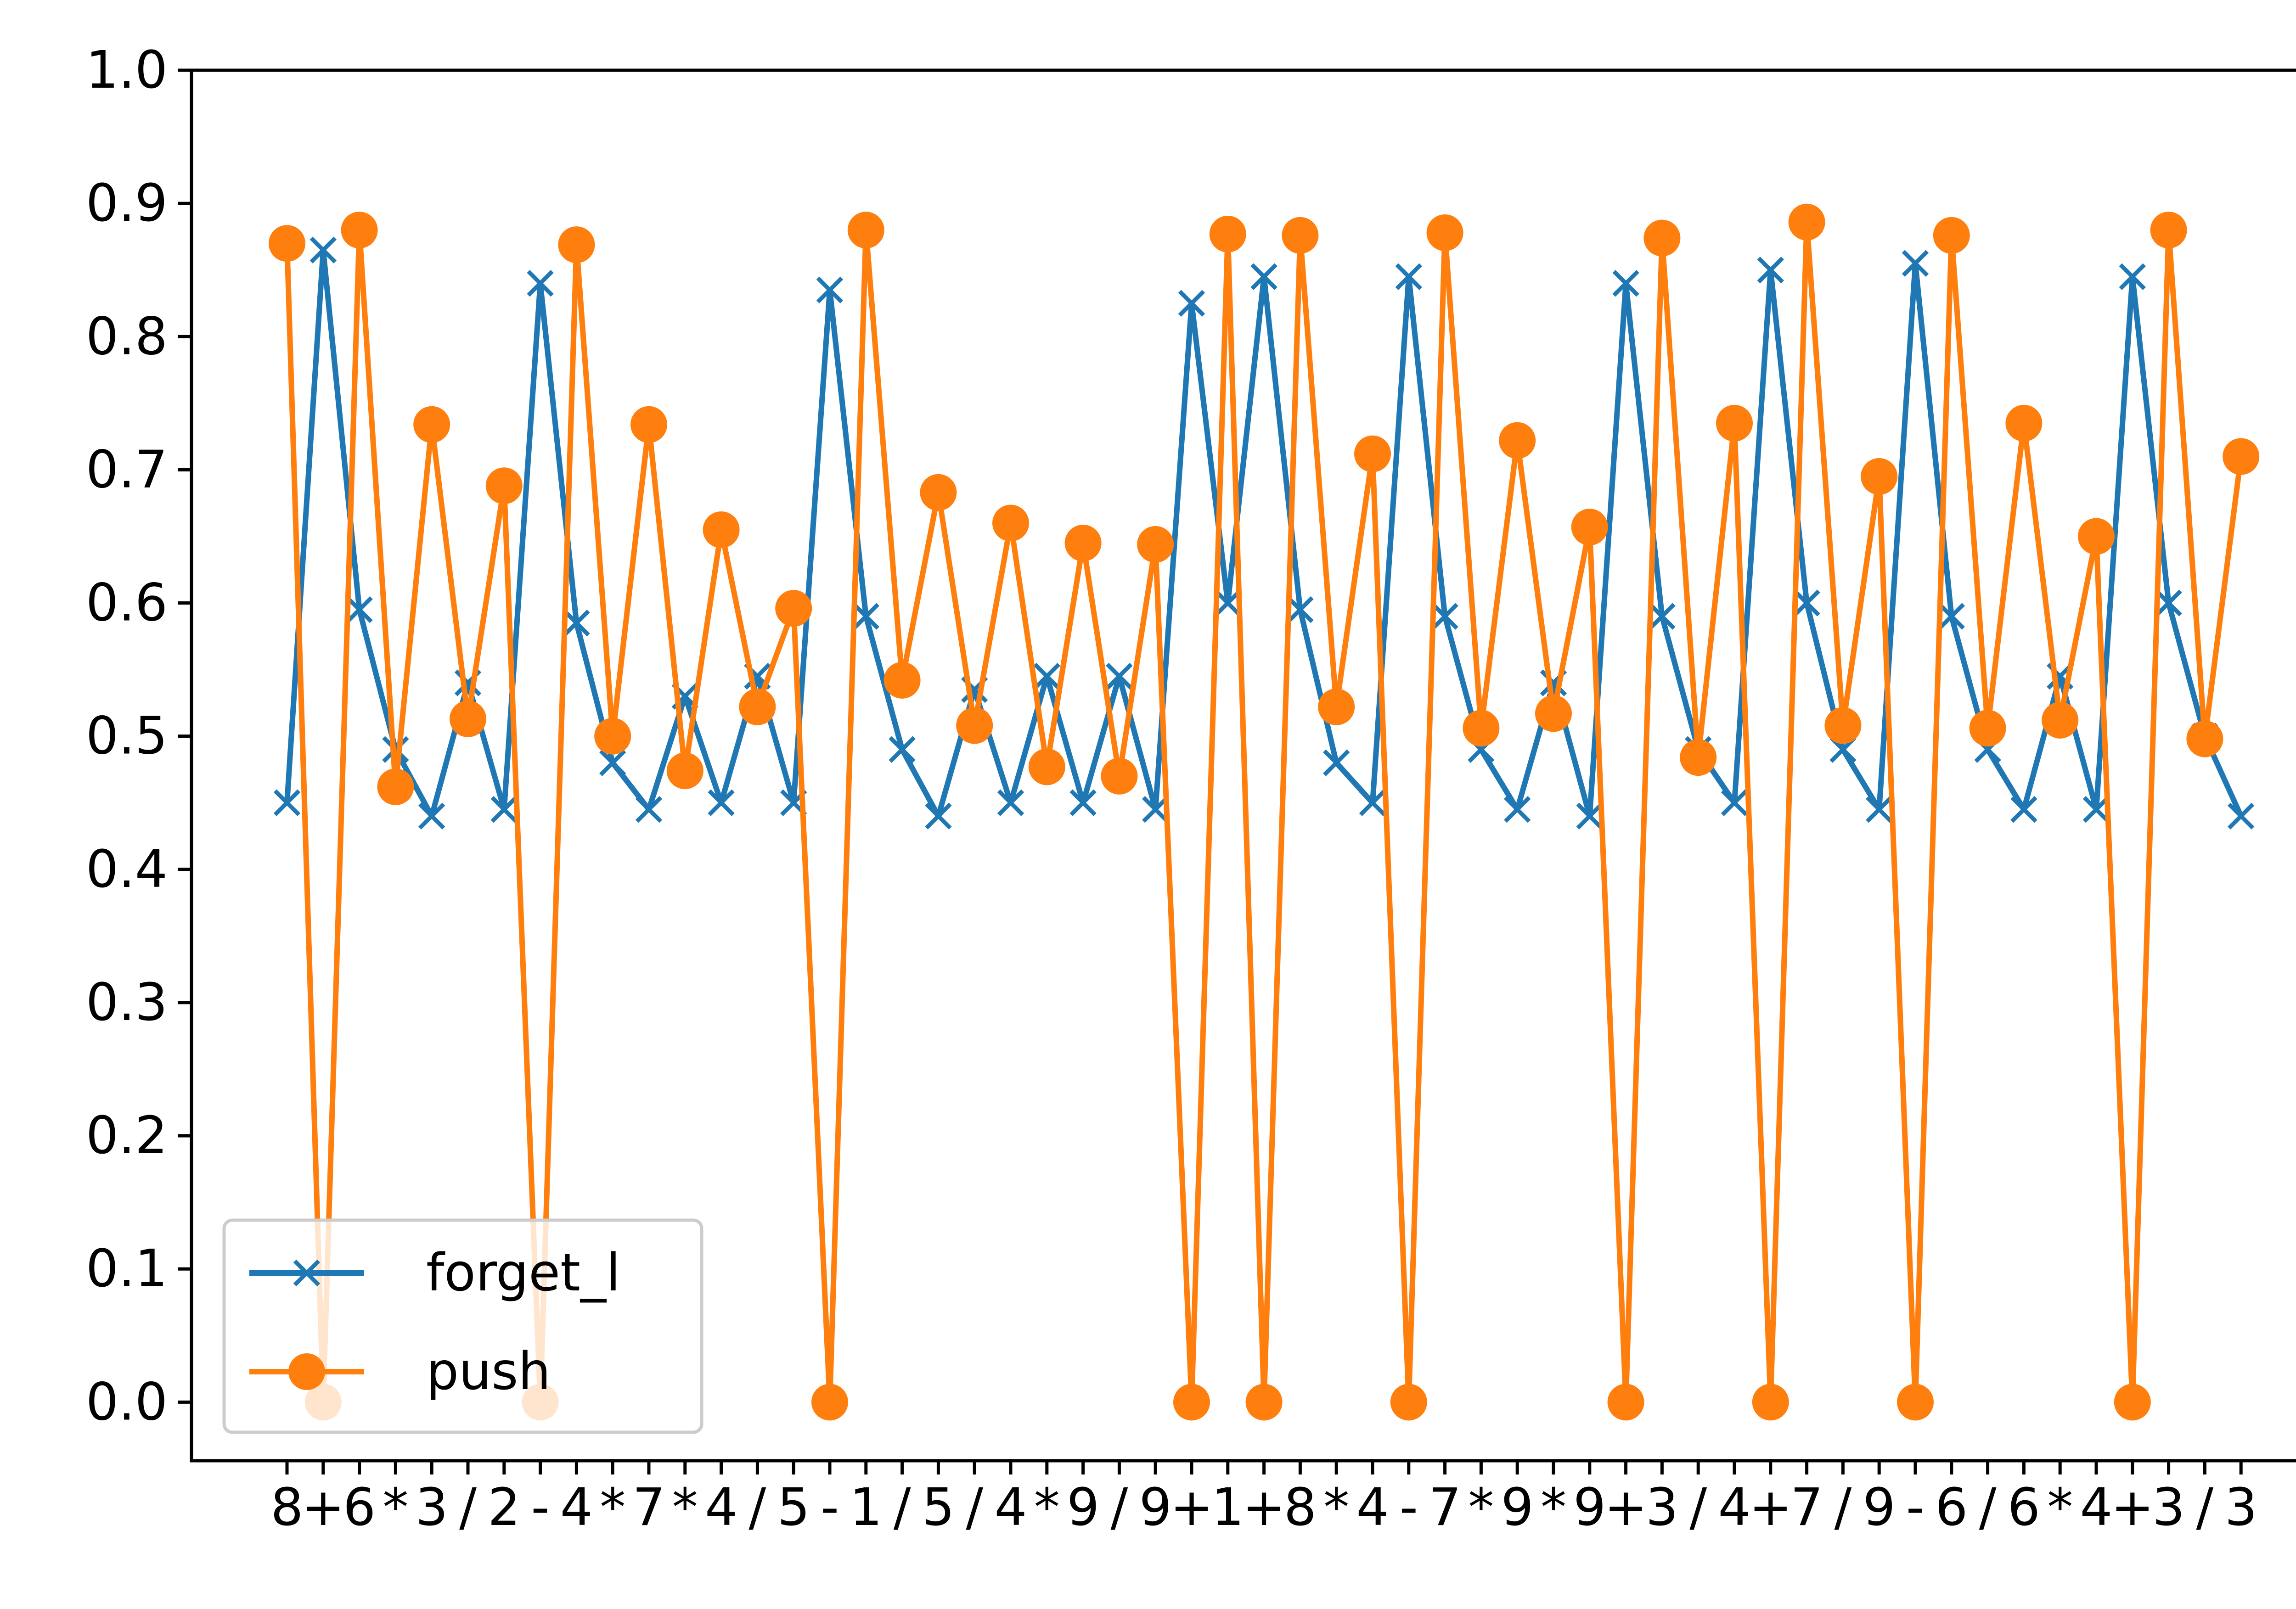 The width and height of the screenshot is (2296, 1609). Describe the element at coordinates (2024, 1508) in the screenshot. I see `x-tick-label: 6` at that location.